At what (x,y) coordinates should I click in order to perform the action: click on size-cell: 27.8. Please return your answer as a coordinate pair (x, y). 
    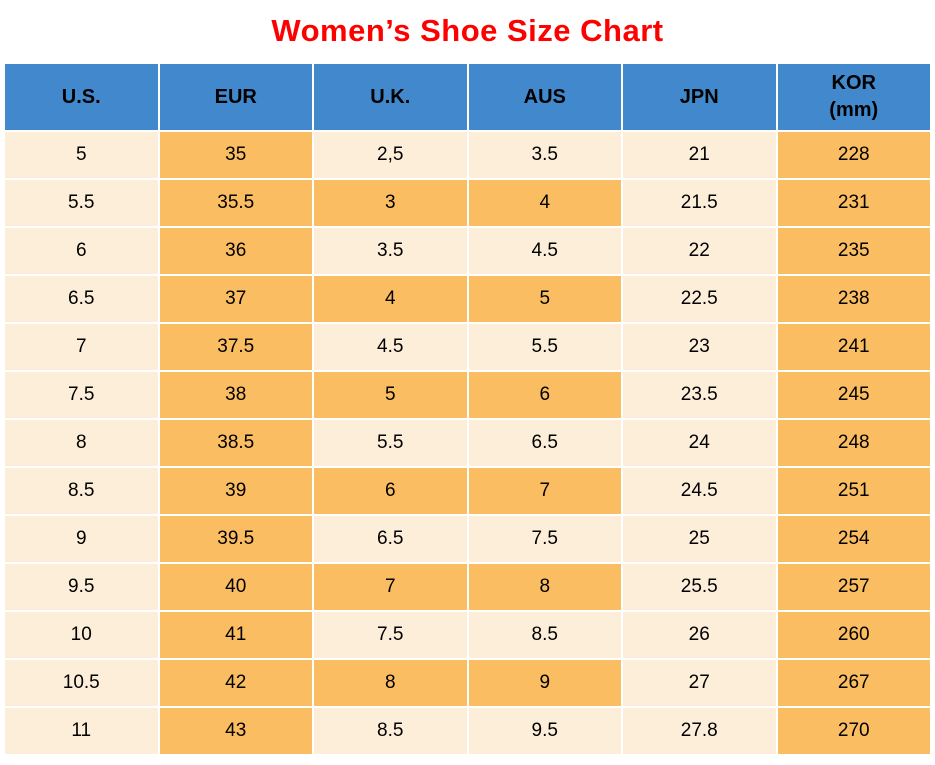
    Looking at the image, I should click on (699, 731).